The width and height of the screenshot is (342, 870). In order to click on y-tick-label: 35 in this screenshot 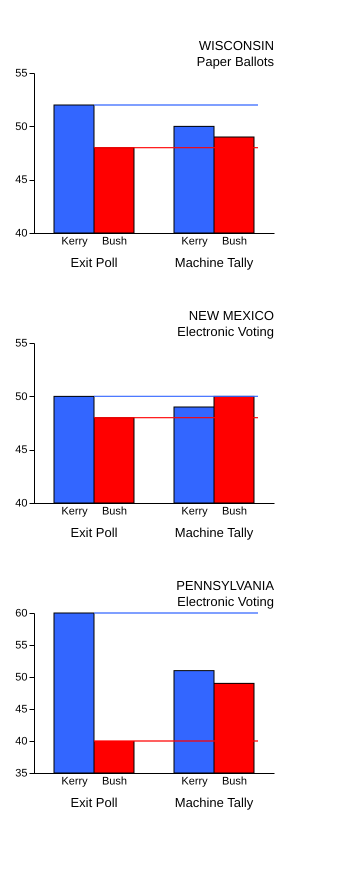, I will do `click(21, 774)`.